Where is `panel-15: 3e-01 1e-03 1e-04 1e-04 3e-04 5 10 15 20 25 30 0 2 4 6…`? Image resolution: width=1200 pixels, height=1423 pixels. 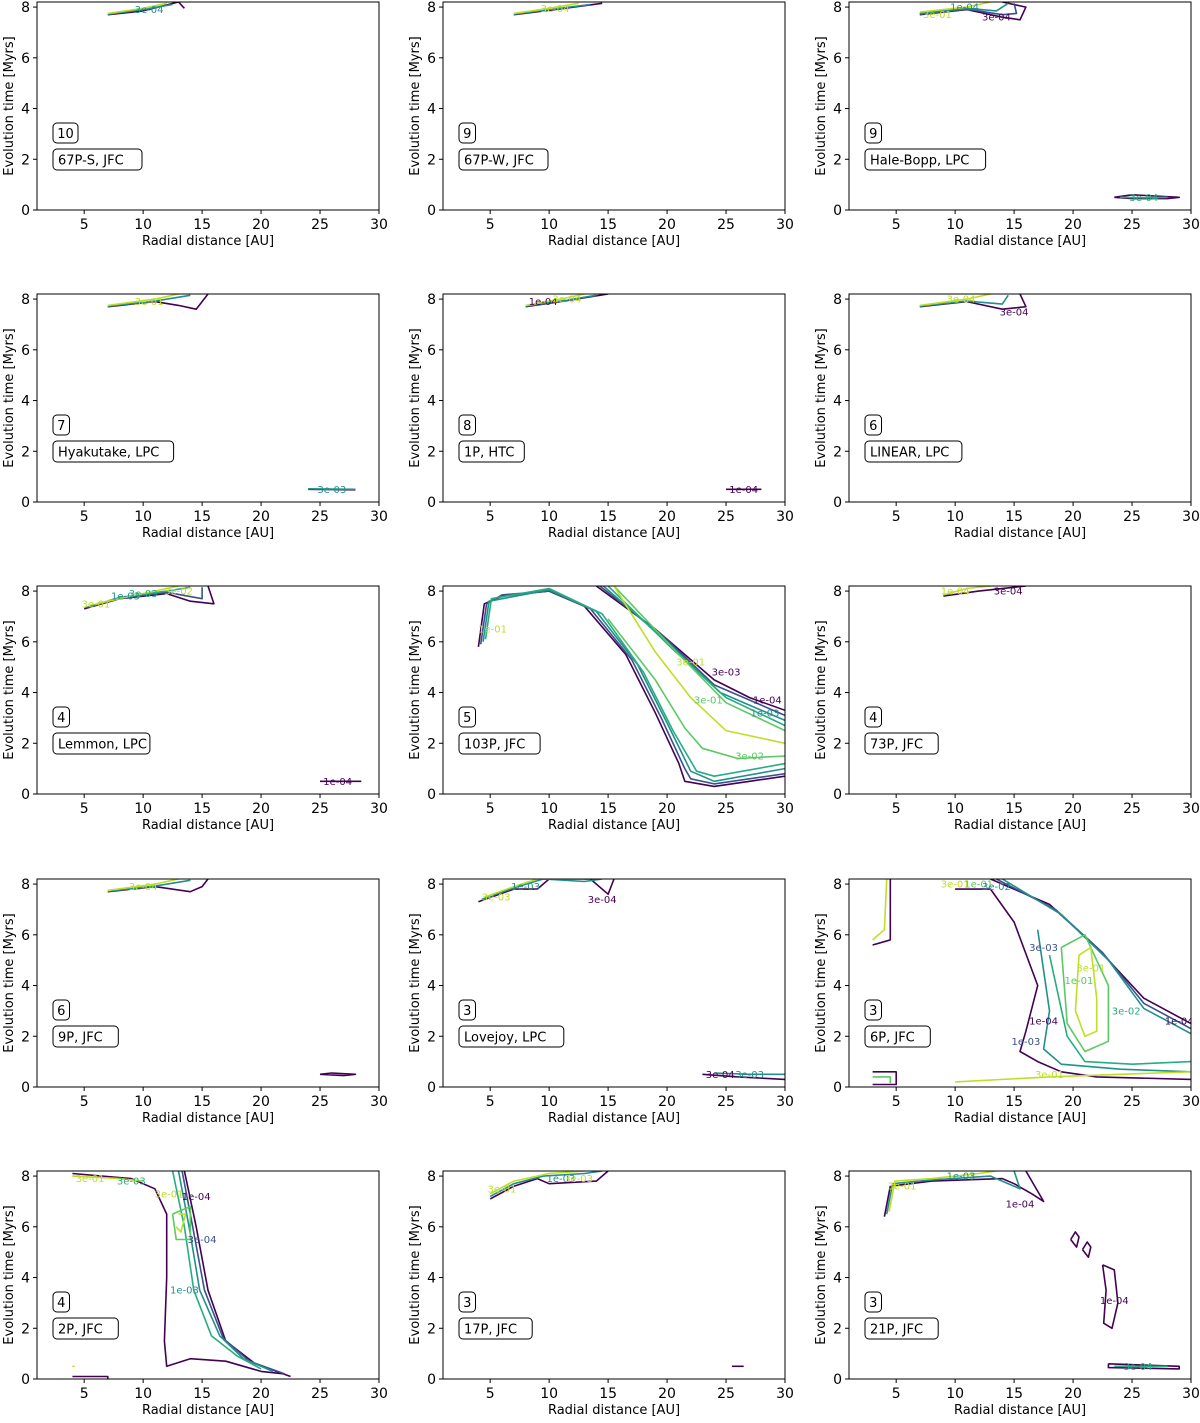
panel-15: 3e-01 1e-03 1e-04 1e-04 3e-04 5 10 15 20 25 30 0 2 4 6… is located at coordinates (1007, 1293).